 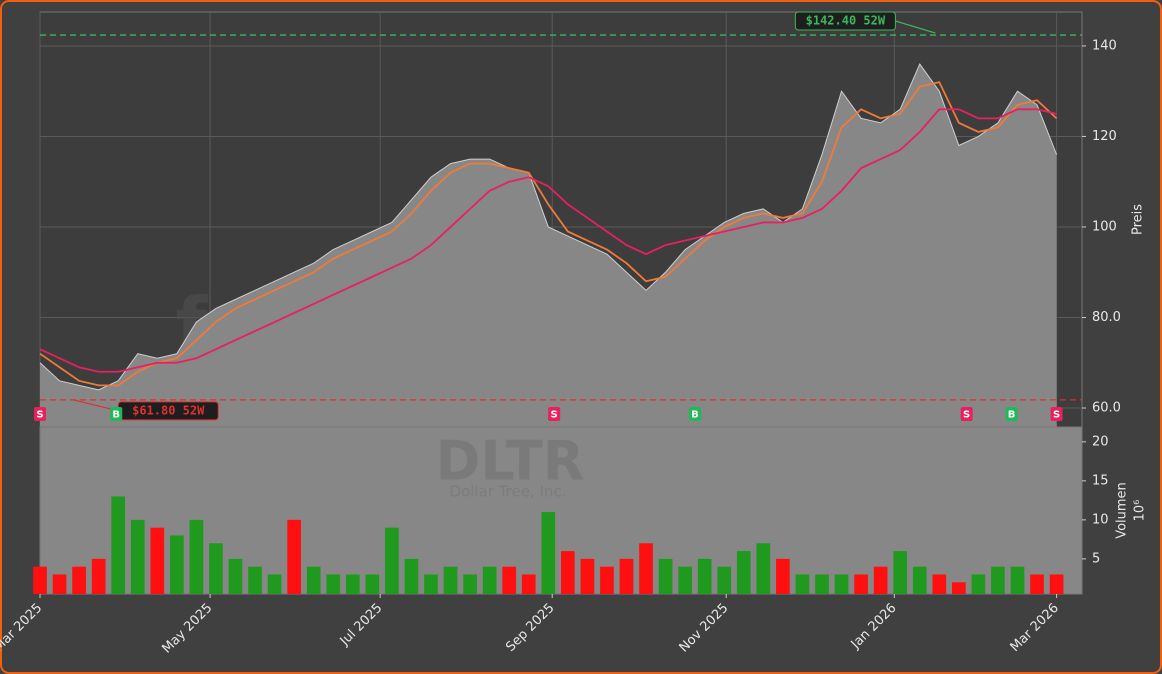 What do you see at coordinates (168, 410) in the screenshot?
I see `level-label: $61.80 52W` at bounding box center [168, 410].